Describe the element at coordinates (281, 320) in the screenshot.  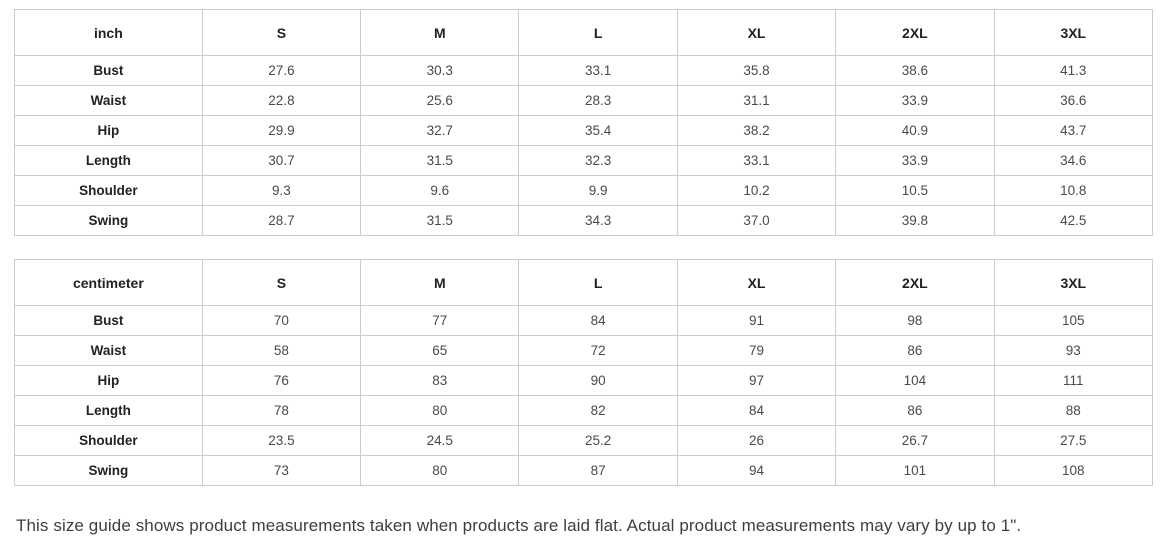
I see `cell-value: 70` at that location.